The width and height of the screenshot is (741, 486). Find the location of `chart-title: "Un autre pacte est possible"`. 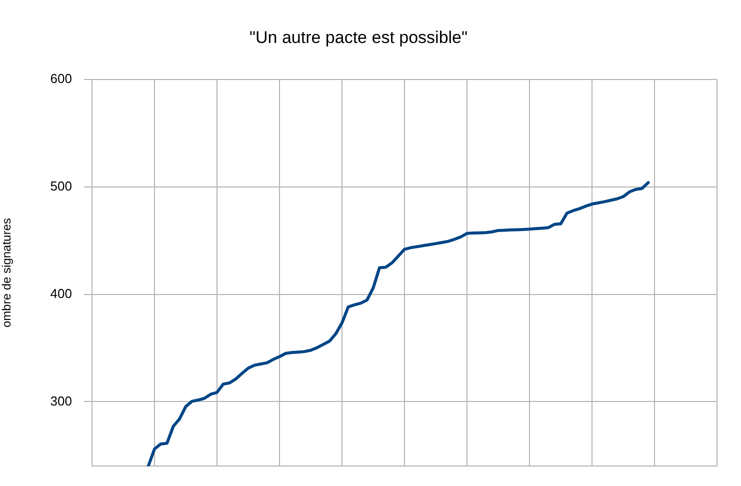

chart-title: "Un autre pacte est possible" is located at coordinates (358, 37).